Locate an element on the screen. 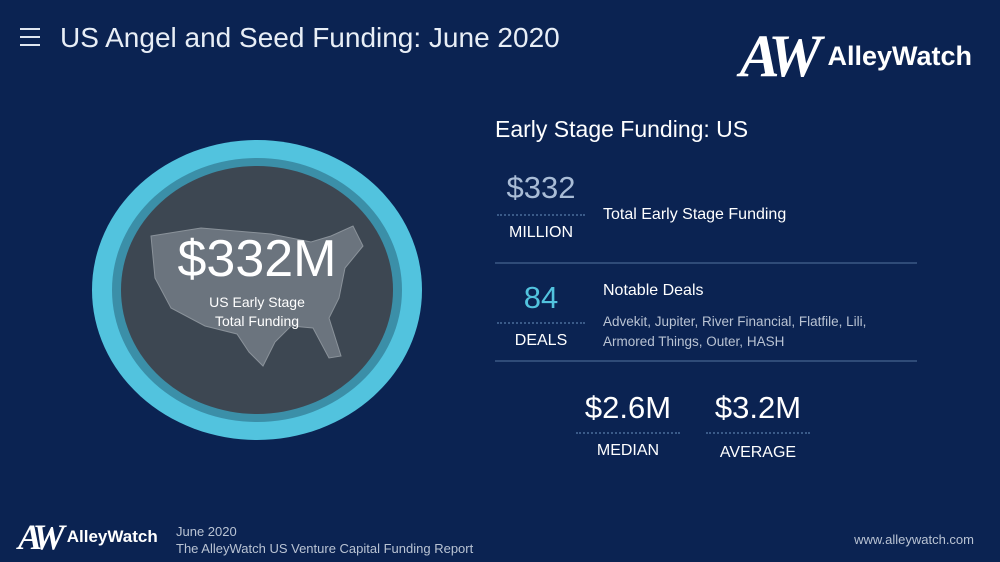 Image resolution: width=1000 pixels, height=562 pixels. alleywatch-logo: AW AlleyWatch is located at coordinates (856, 56).